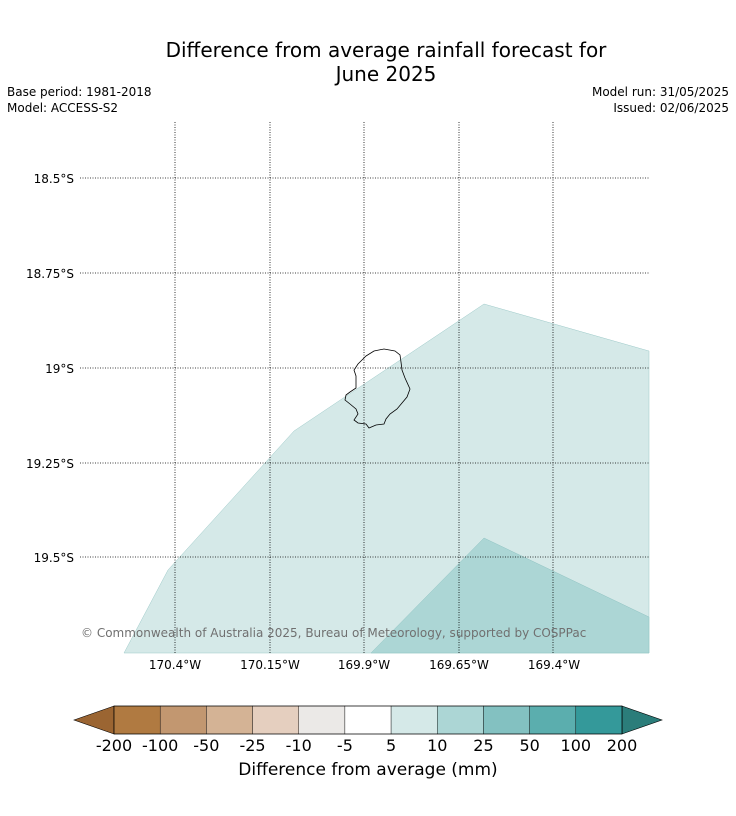 This screenshot has width=736, height=816. I want to click on title-line-2: June 2025, so click(386, 74).